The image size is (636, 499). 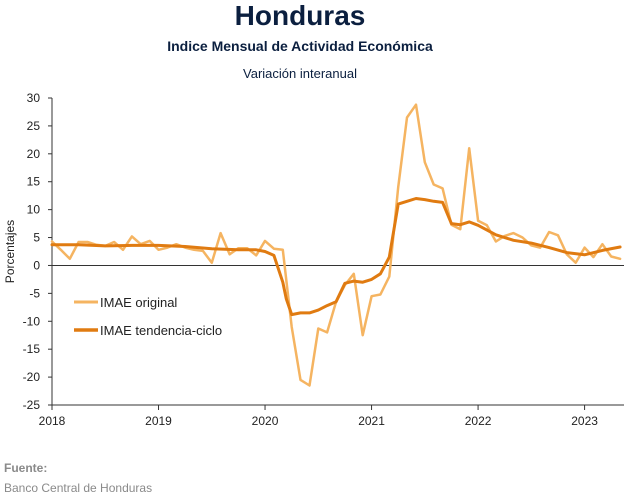 What do you see at coordinates (34, 154) in the screenshot?
I see `y-tick-label: 20` at bounding box center [34, 154].